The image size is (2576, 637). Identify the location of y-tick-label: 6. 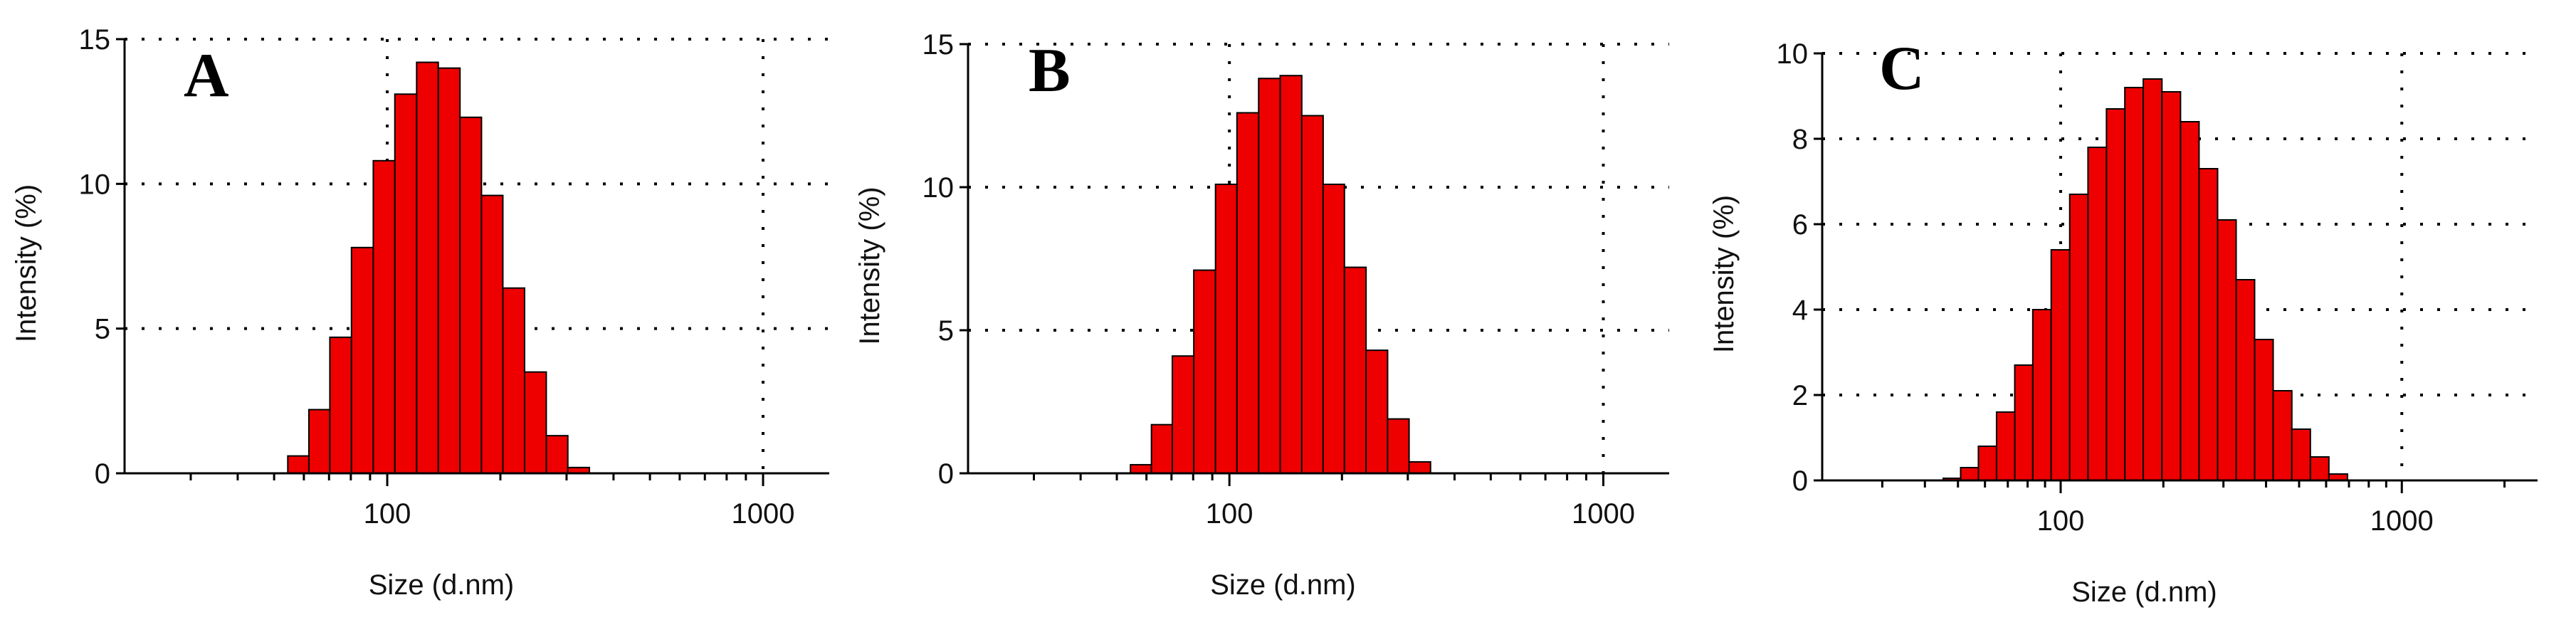
(1800, 225).